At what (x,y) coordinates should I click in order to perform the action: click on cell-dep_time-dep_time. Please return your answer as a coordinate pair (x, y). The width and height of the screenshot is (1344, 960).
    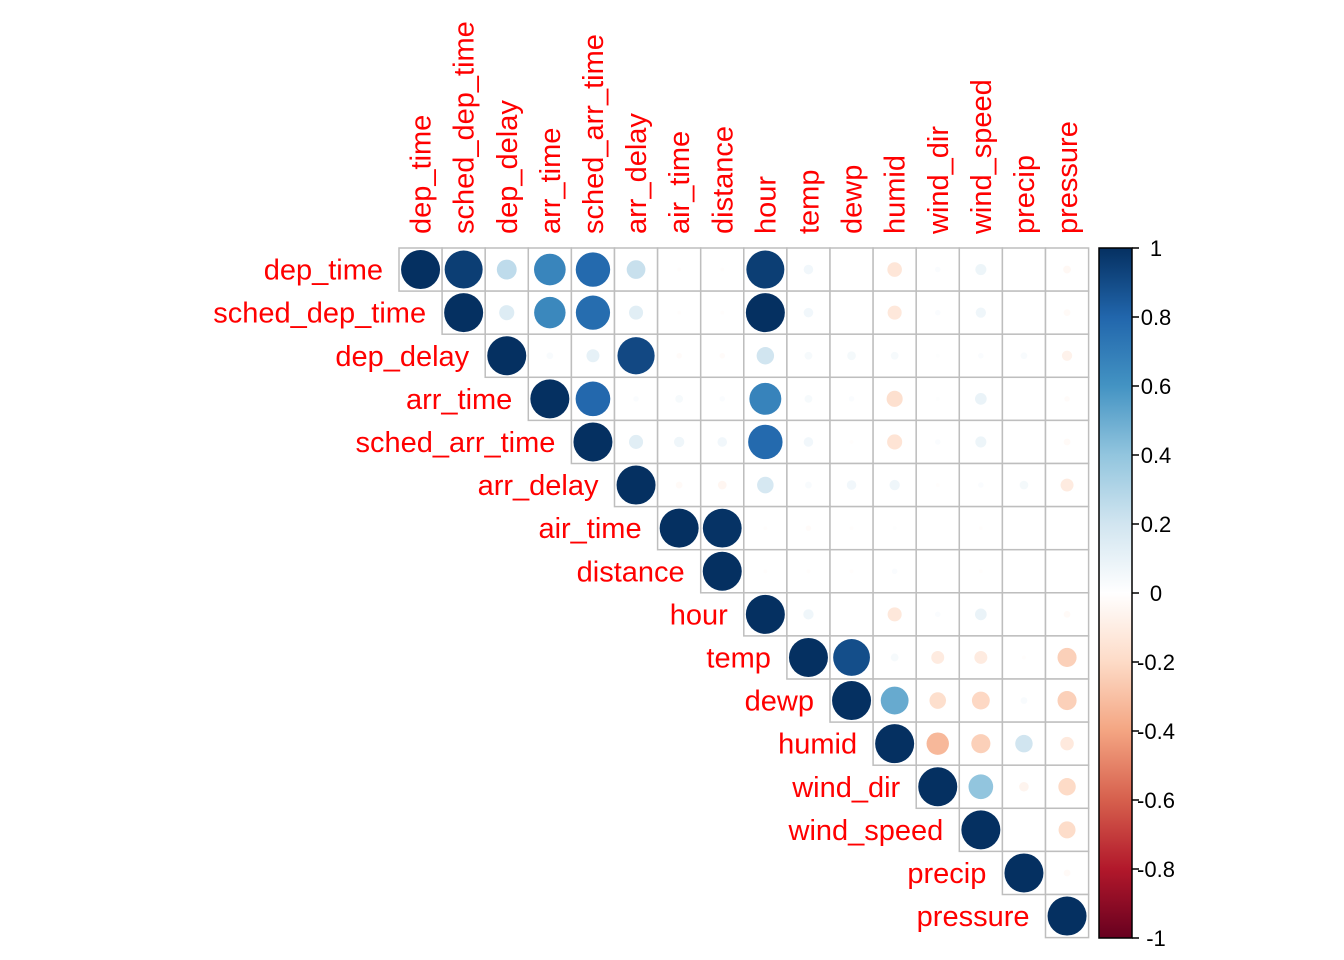
    Looking at the image, I should click on (420, 269).